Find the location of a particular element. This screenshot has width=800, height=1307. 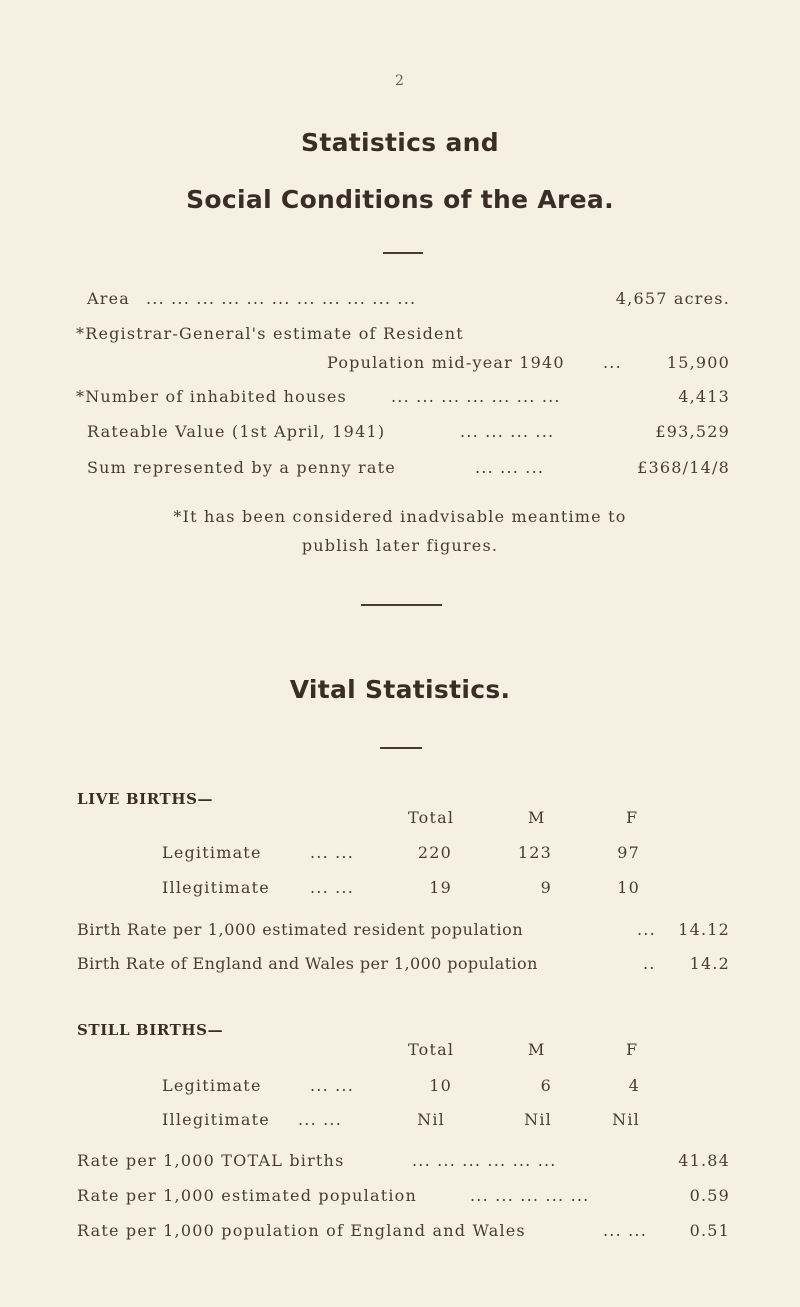

cell-f: Nil is located at coordinates (626, 1119).